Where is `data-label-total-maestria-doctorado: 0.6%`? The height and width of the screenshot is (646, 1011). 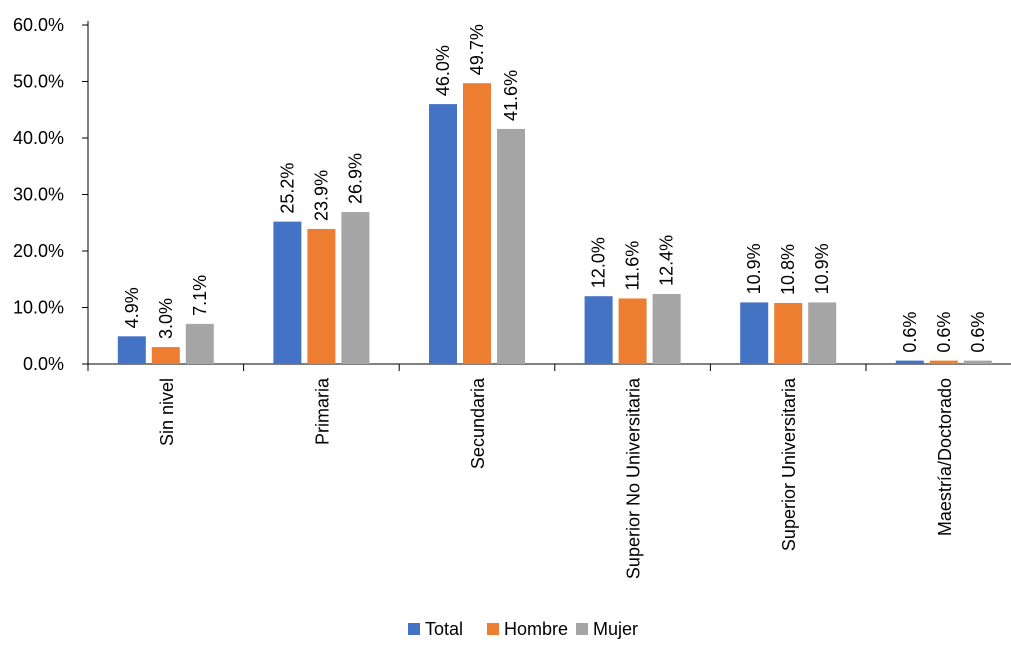 data-label-total-maestria-doctorado: 0.6% is located at coordinates (910, 332).